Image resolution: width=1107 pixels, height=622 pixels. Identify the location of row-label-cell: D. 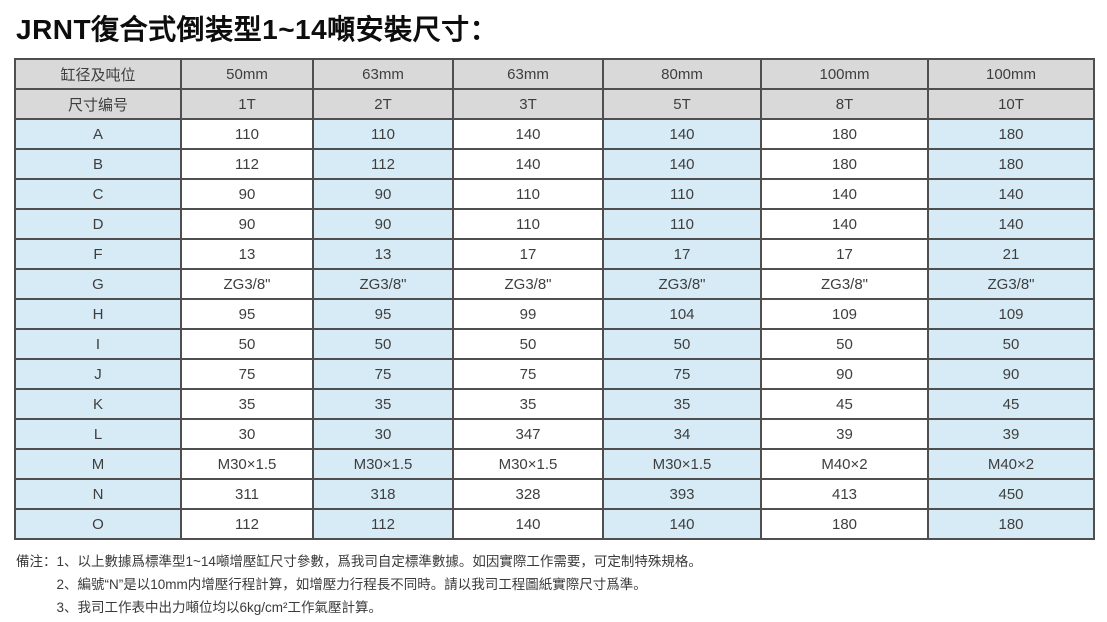
(98, 224).